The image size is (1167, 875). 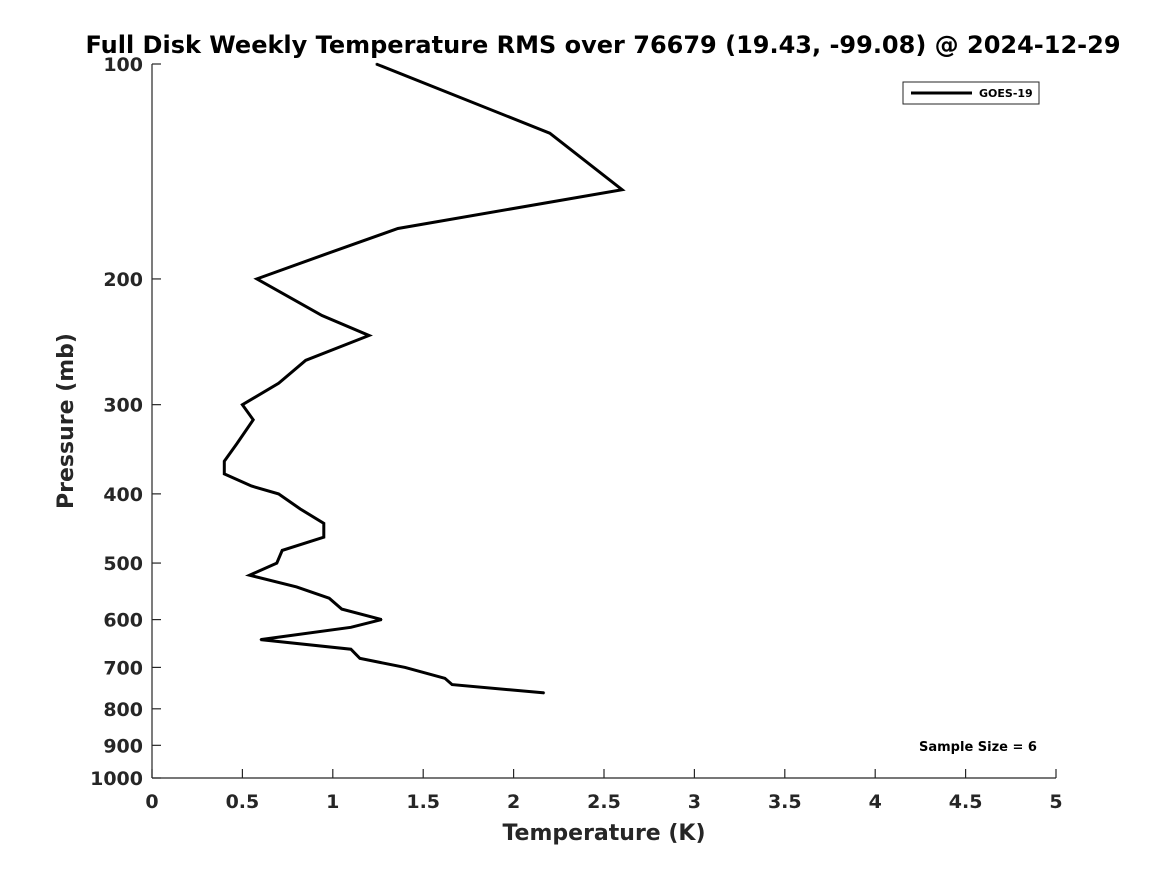 I want to click on y-tick-label: 100, so click(x=123, y=65).